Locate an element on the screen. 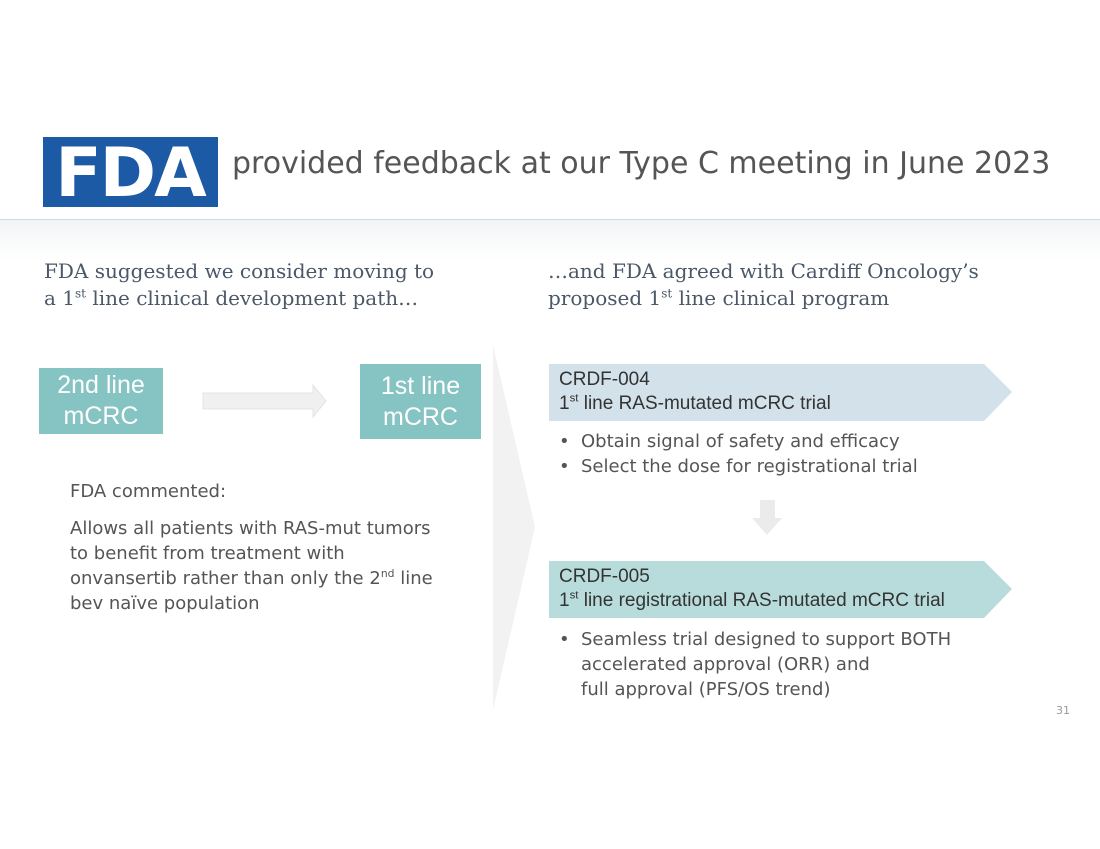 This screenshot has height=849, width=1100. sup: nd is located at coordinates (387, 573).